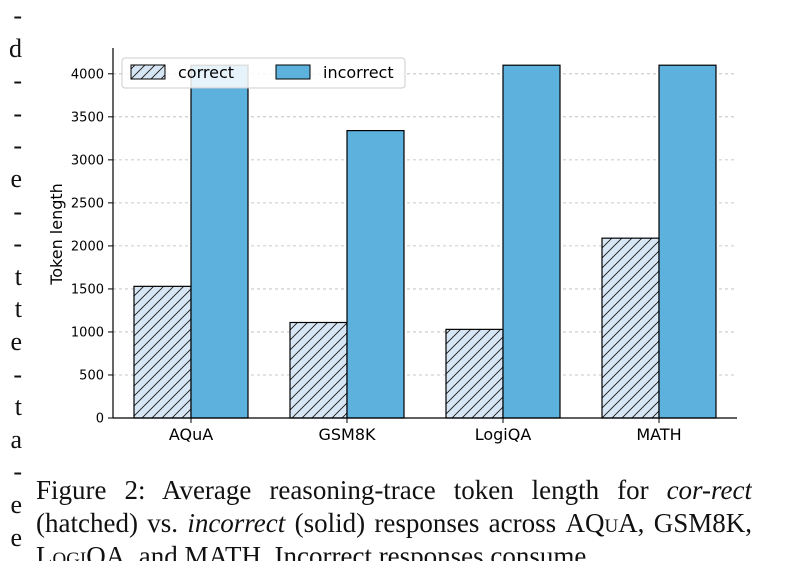  I want to click on caption-dataset-math: MATH, so click(223, 551).